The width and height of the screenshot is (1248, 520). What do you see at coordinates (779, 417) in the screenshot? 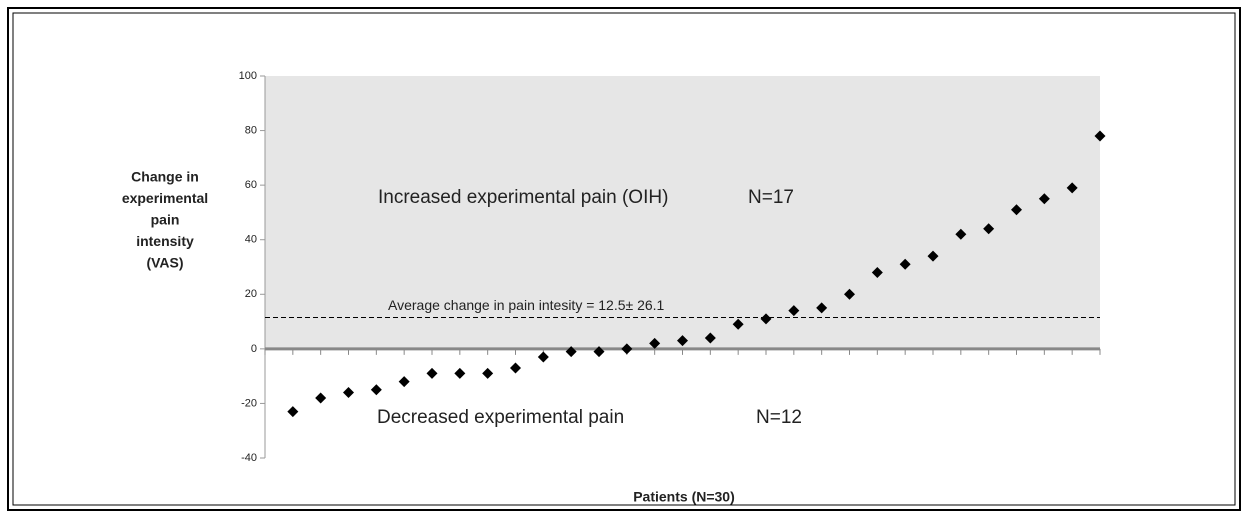
I see `annotation: N=12` at bounding box center [779, 417].